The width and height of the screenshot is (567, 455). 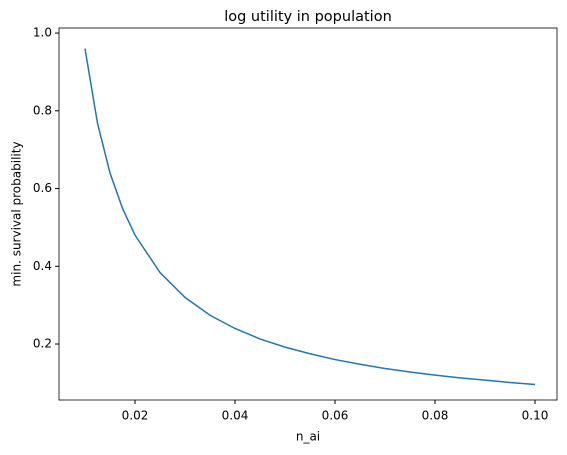 What do you see at coordinates (42, 344) in the screenshot?
I see `y-tick-label: 0.2` at bounding box center [42, 344].